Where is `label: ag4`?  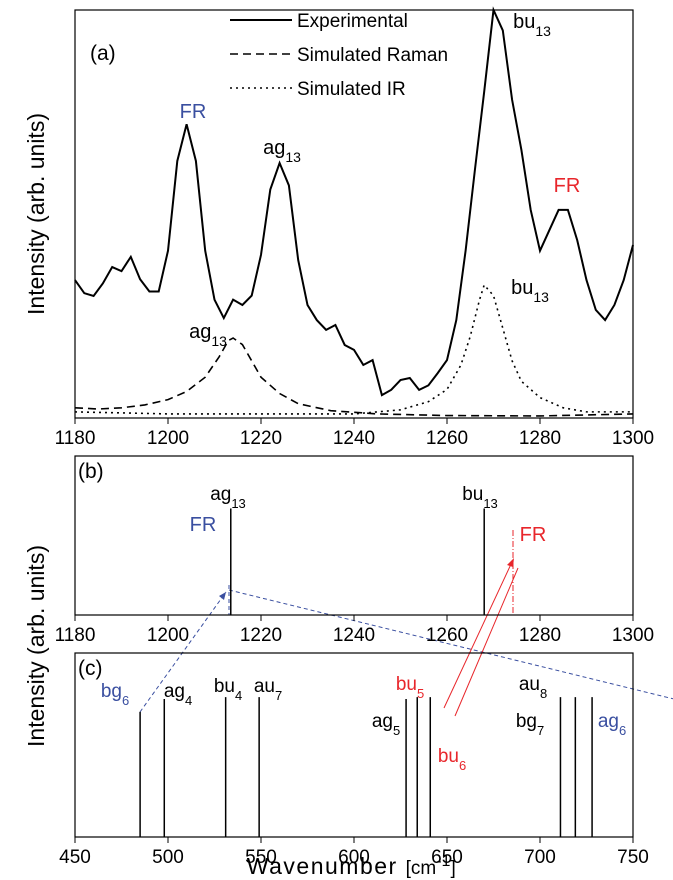
label: ag4 is located at coordinates (178, 694).